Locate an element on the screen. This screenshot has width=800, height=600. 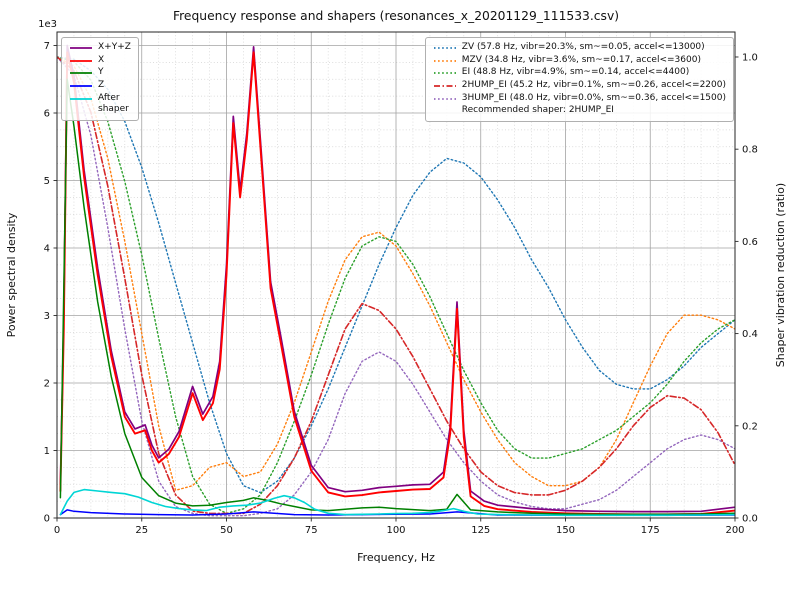
ei-line-swatch is located at coordinates (444, 73).